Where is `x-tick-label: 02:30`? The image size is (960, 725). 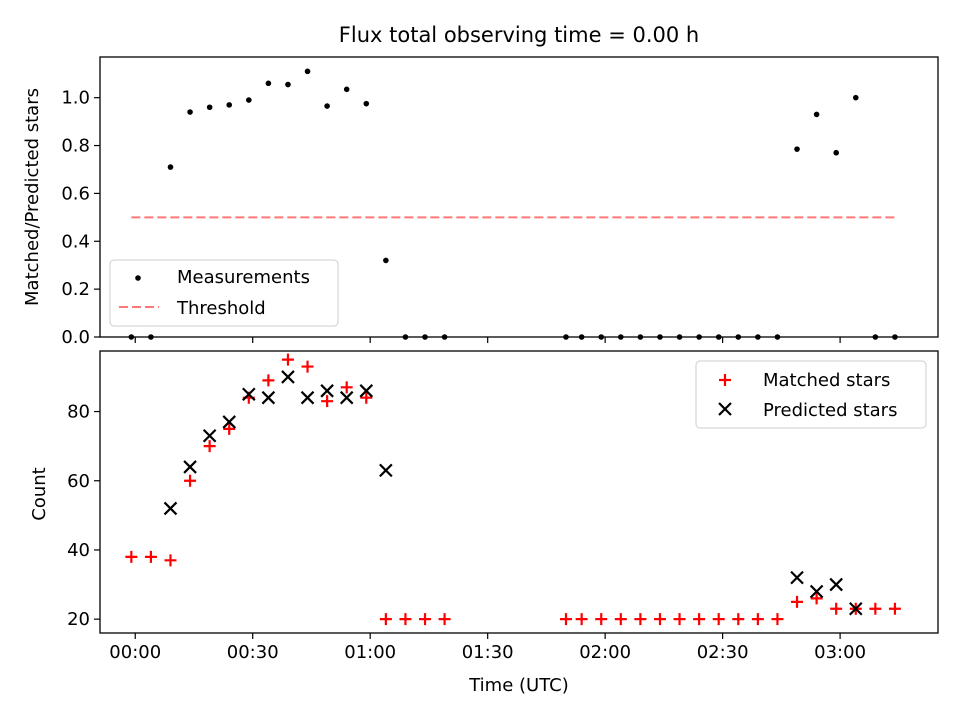 x-tick-label: 02:30 is located at coordinates (723, 652).